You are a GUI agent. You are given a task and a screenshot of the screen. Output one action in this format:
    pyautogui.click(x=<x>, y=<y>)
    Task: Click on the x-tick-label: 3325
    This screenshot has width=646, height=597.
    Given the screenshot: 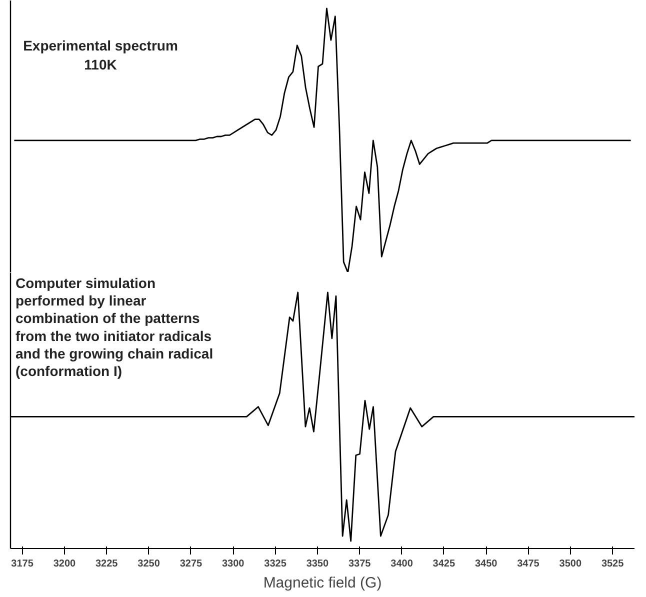 What is the action you would take?
    pyautogui.click(x=275, y=564)
    